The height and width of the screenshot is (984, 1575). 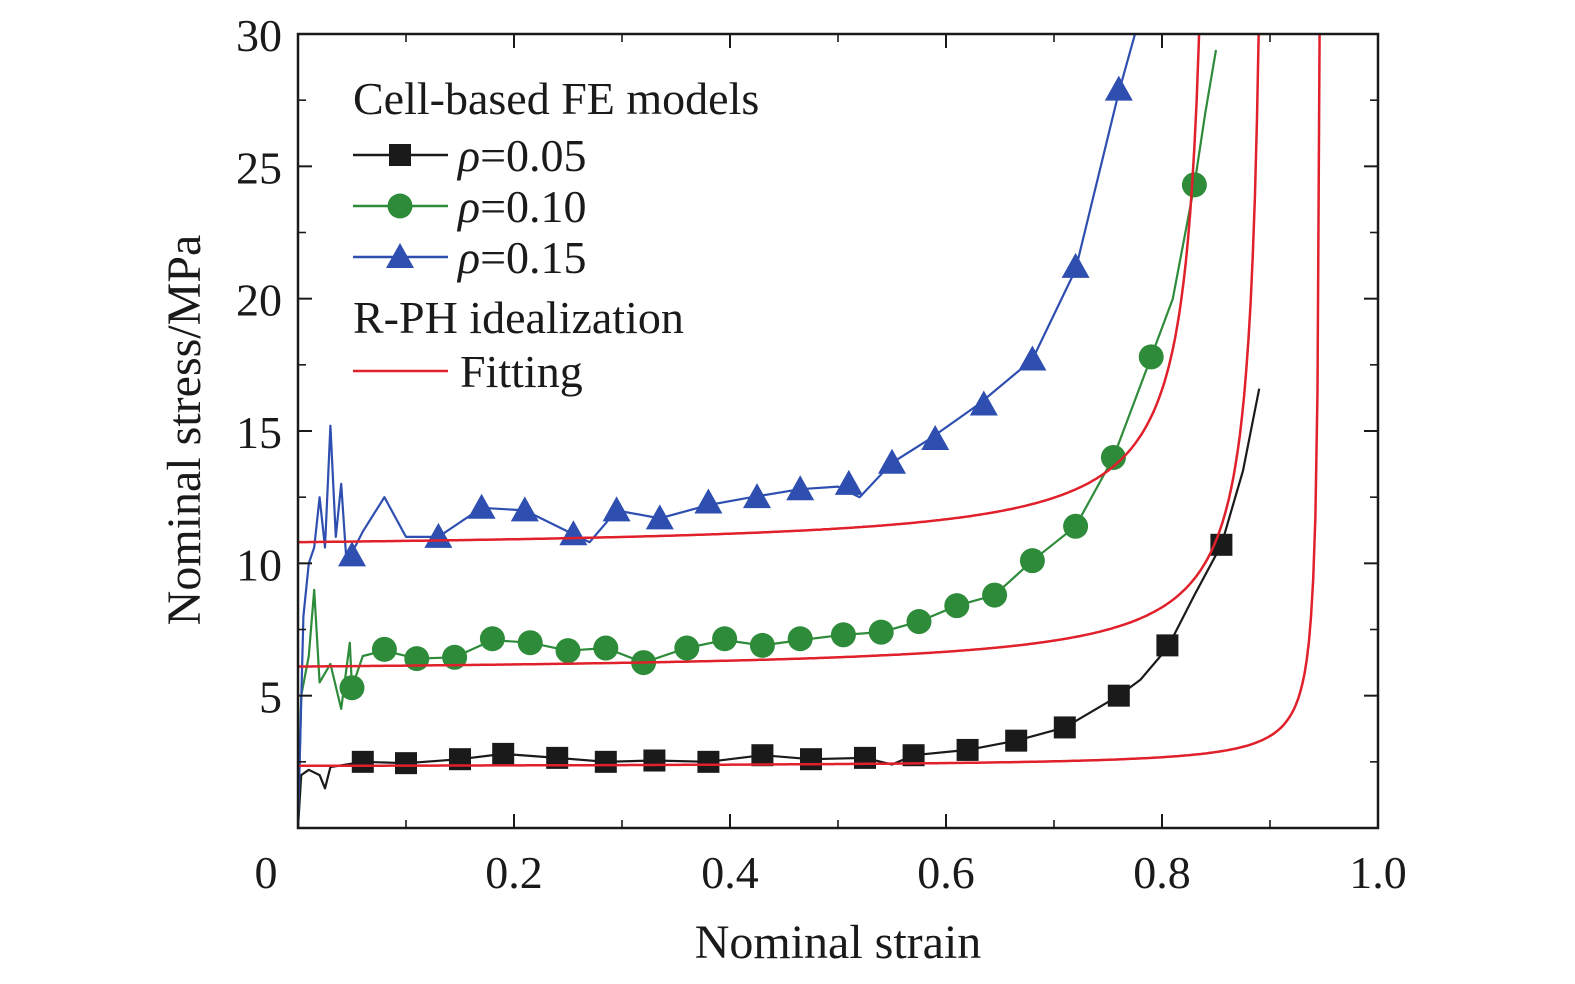 I want to click on x-tick-label: 0.2, so click(x=514, y=872).